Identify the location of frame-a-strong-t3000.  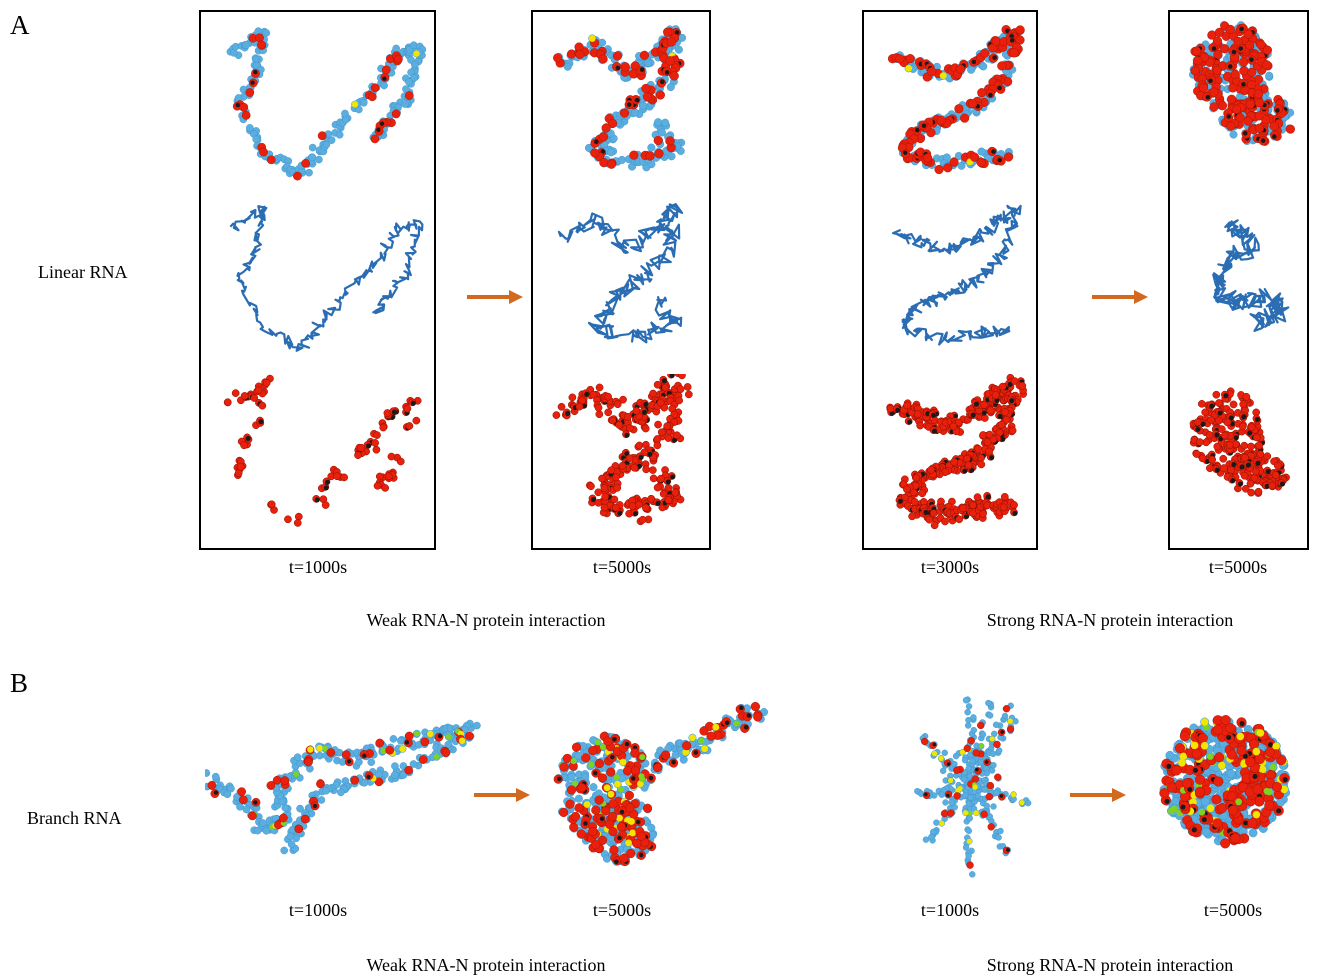
(950, 280).